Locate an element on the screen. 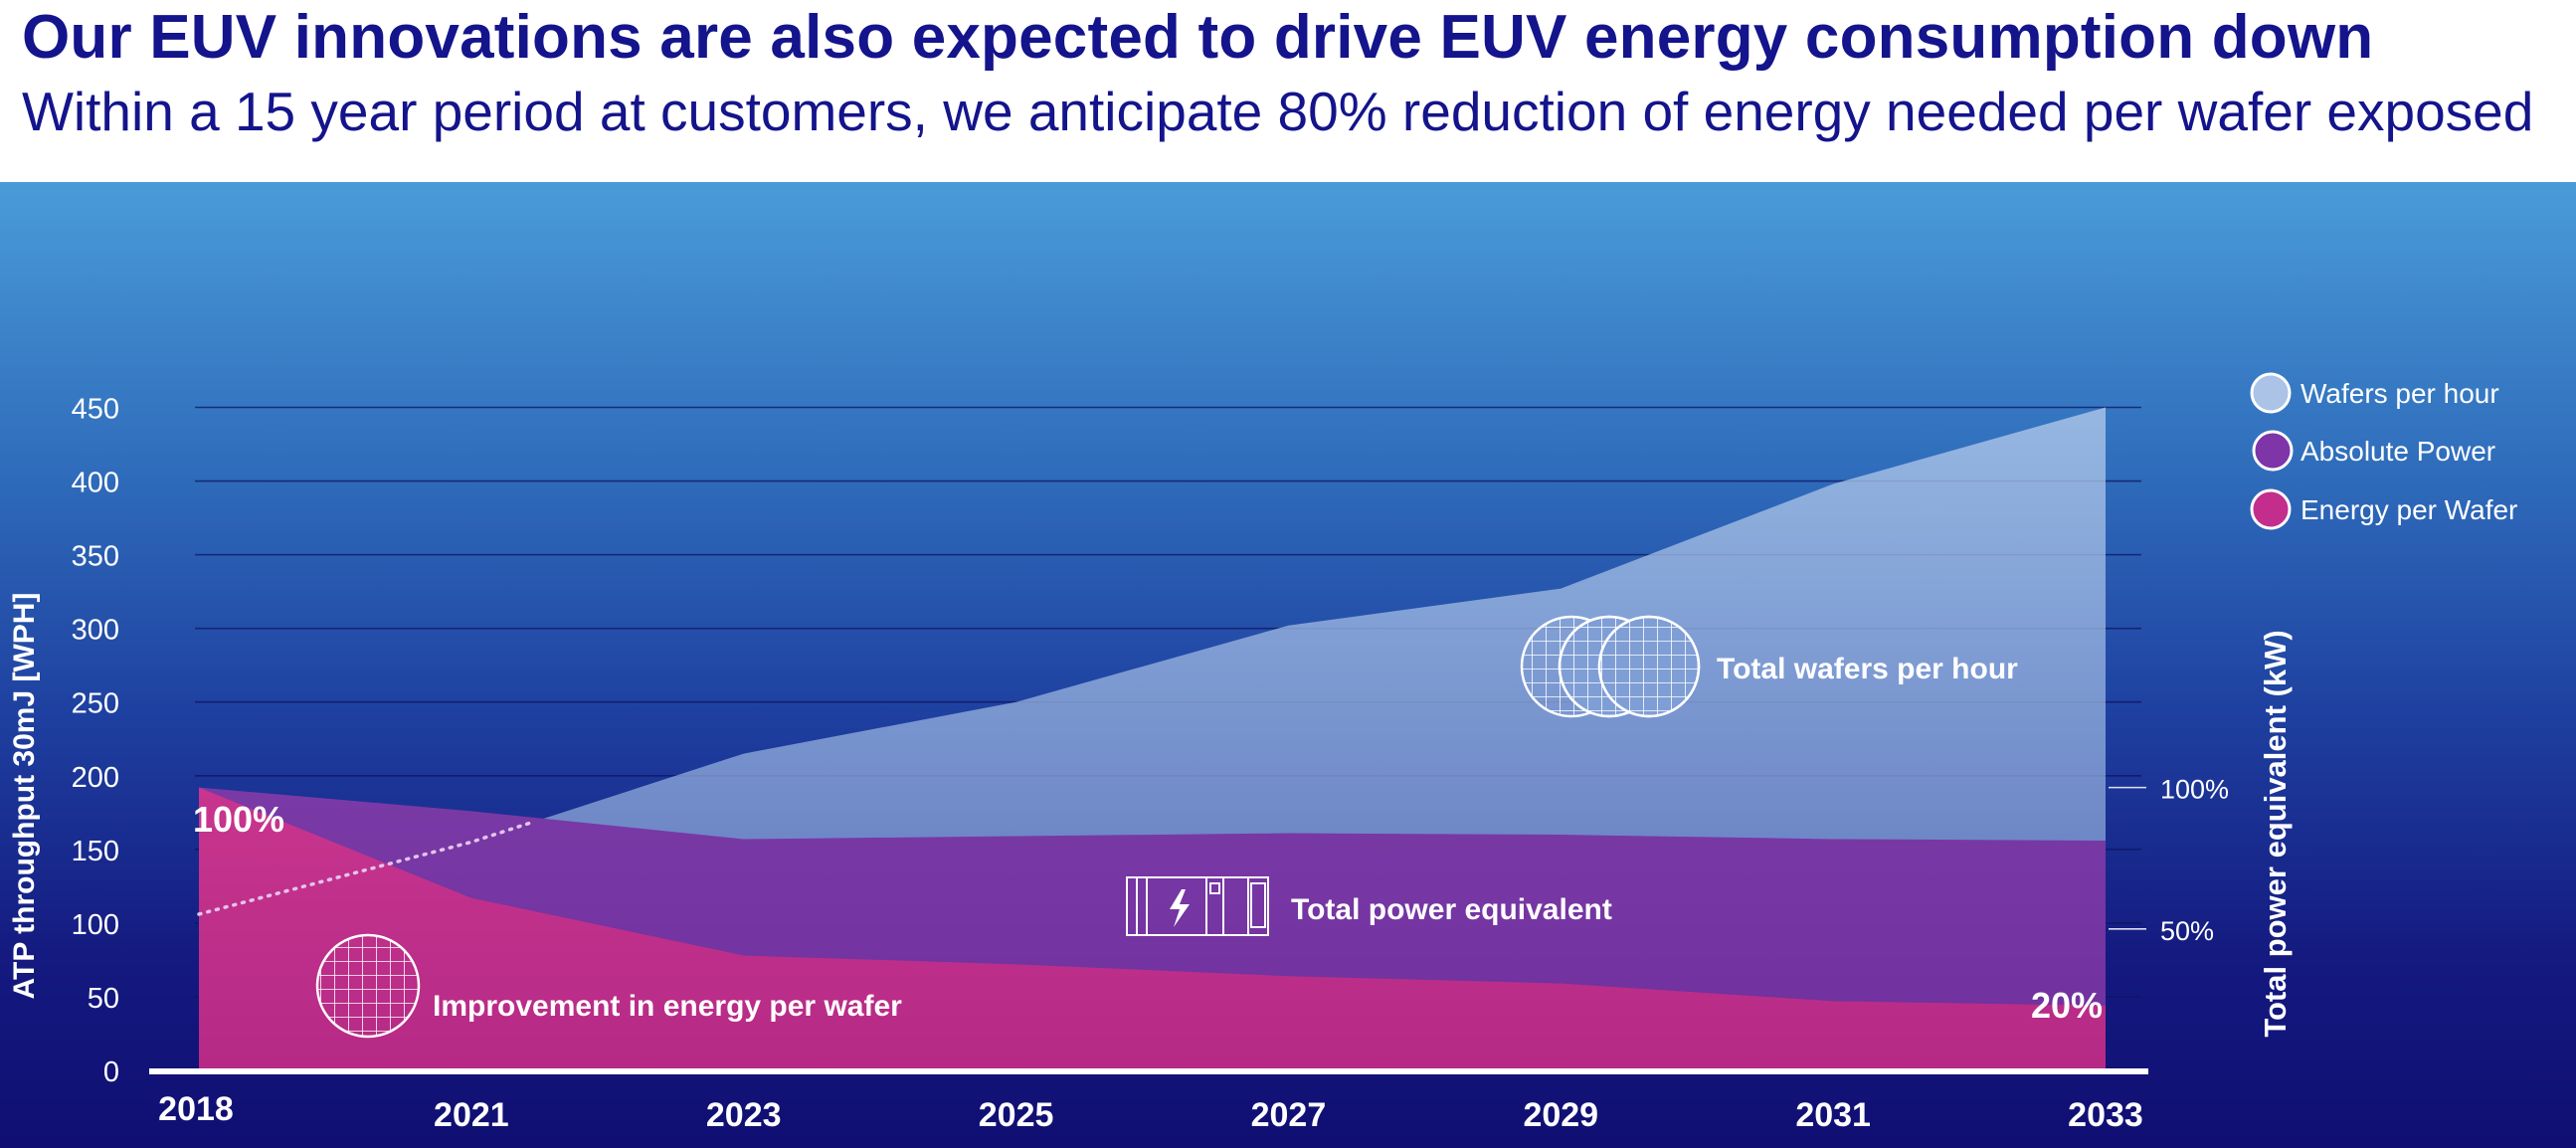 Image resolution: width=2576 pixels, height=1148 pixels. y-tick-label: 450 is located at coordinates (95, 410).